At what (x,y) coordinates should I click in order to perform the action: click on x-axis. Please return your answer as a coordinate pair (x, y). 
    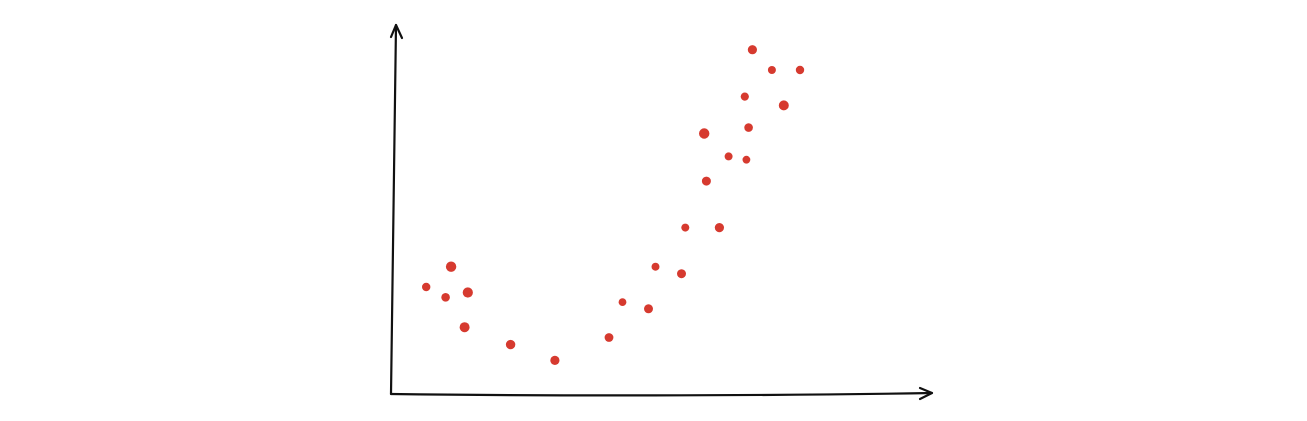
    Looking at the image, I should click on (661, 394).